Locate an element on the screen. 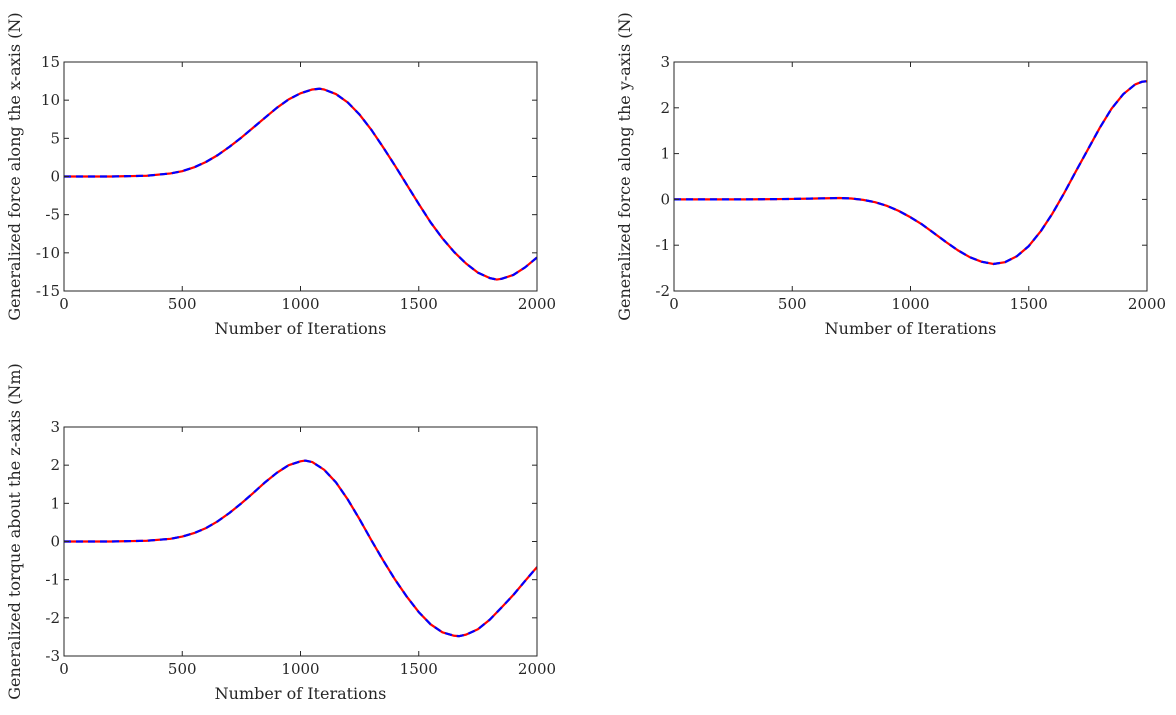 The height and width of the screenshot is (715, 1176). z-torque-ytick-label: -1 is located at coordinates (52, 580).